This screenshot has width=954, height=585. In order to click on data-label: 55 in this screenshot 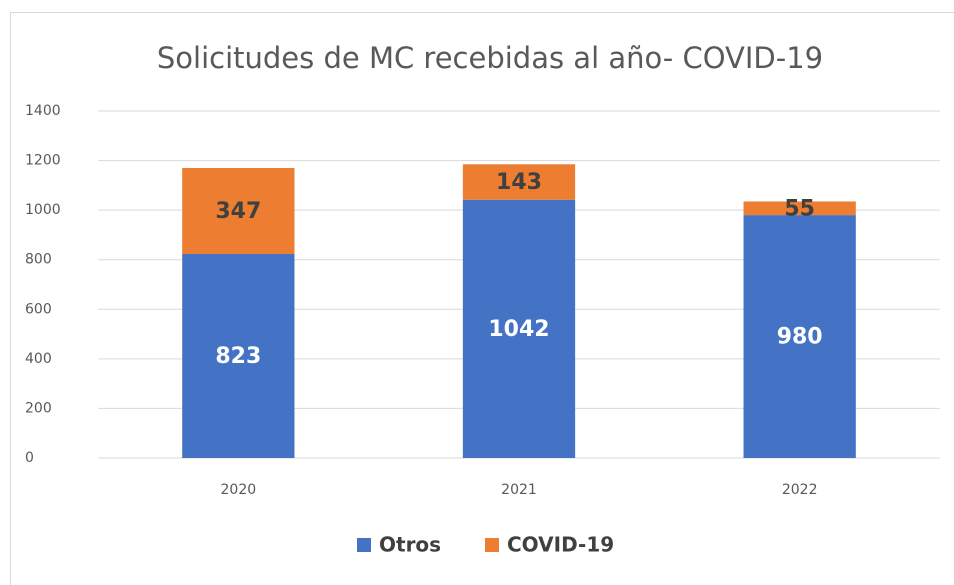, I will do `click(799, 208)`.